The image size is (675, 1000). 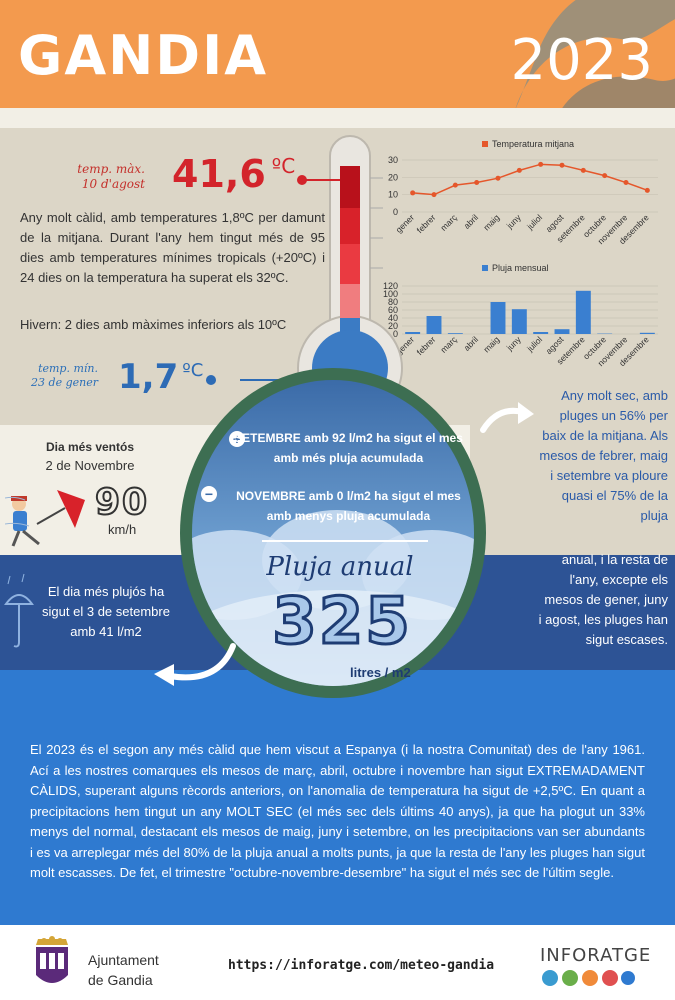 What do you see at coordinates (209, 494) in the screenshot?
I see `minus-icon: −` at bounding box center [209, 494].